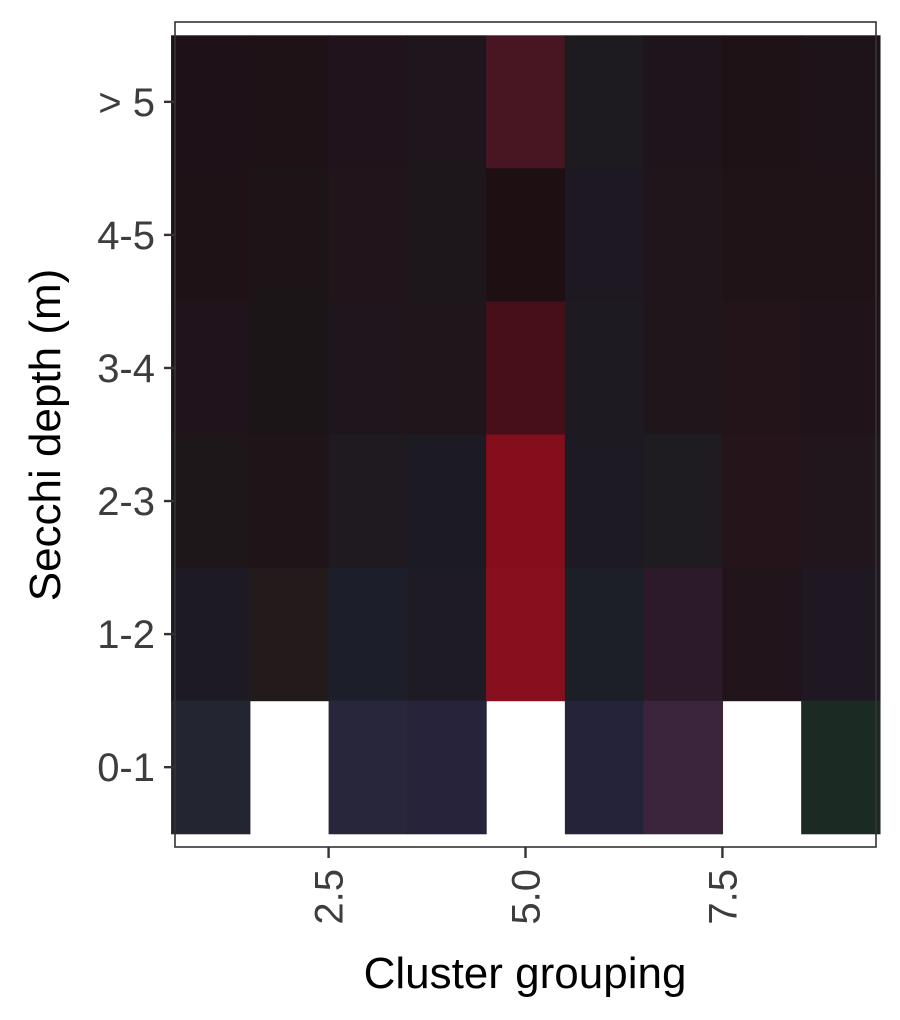  Describe the element at coordinates (525, 973) in the screenshot. I see `x-axis-title: Cluster grouping` at that location.